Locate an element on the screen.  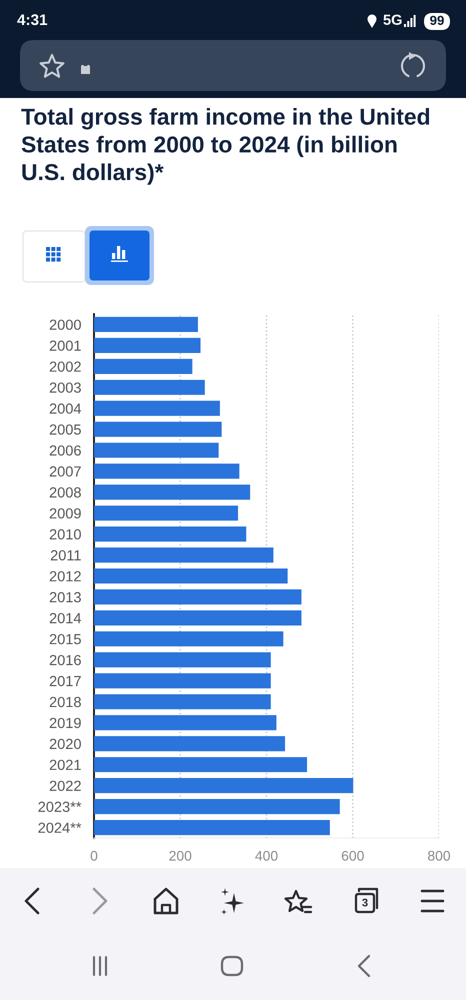
y-tick-label: 2015 is located at coordinates (65, 639).